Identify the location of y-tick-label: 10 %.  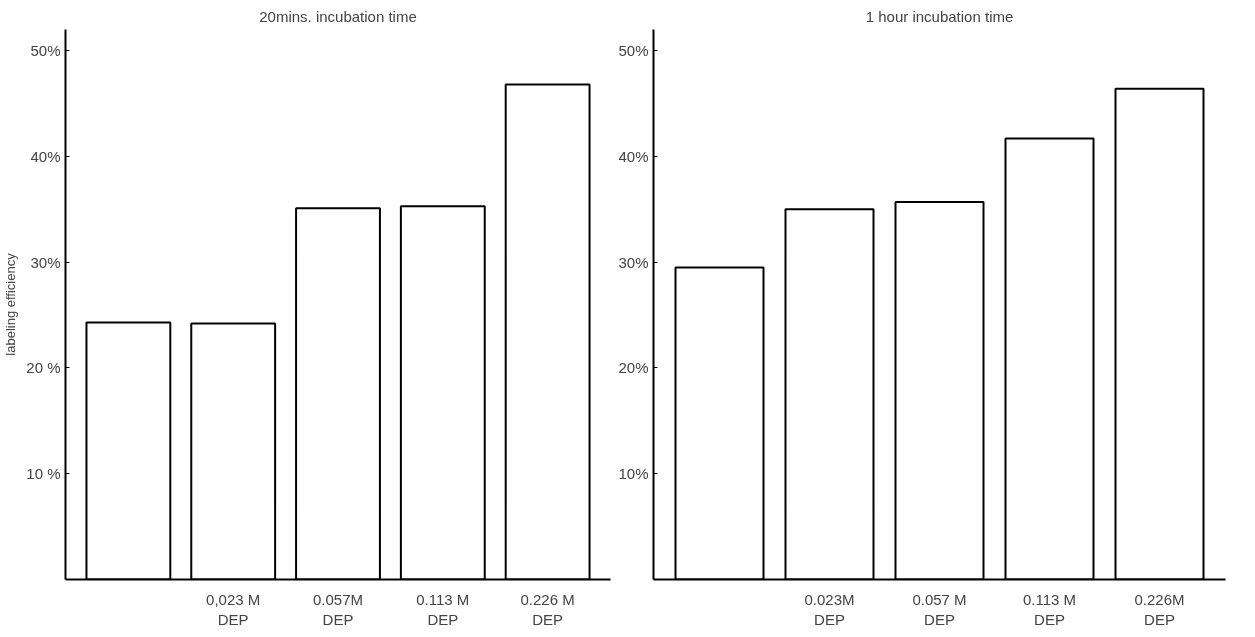
(43, 474).